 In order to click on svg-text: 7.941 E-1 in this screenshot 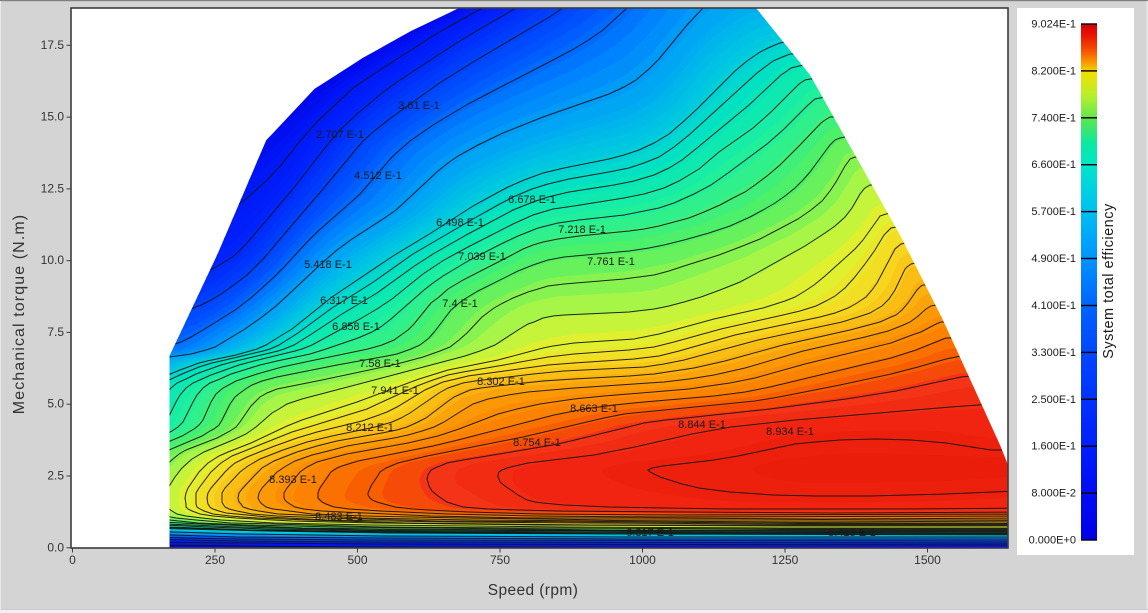, I will do `click(395, 391)`.